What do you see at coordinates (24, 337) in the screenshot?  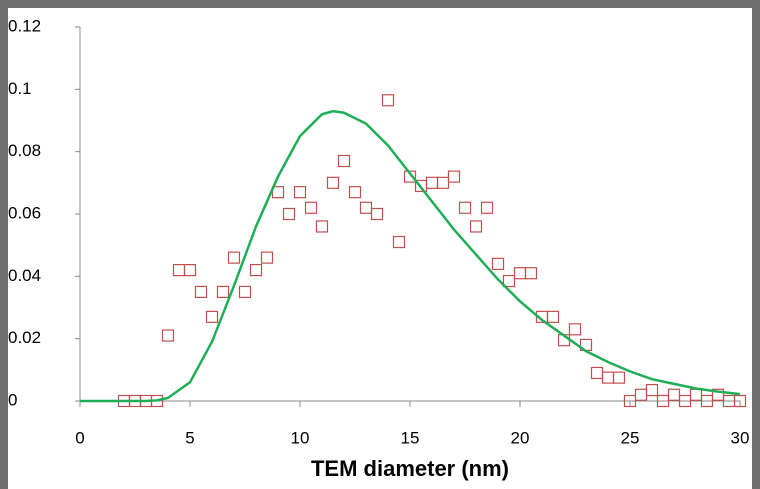 I see `y-tick-label: 0.02` at bounding box center [24, 337].